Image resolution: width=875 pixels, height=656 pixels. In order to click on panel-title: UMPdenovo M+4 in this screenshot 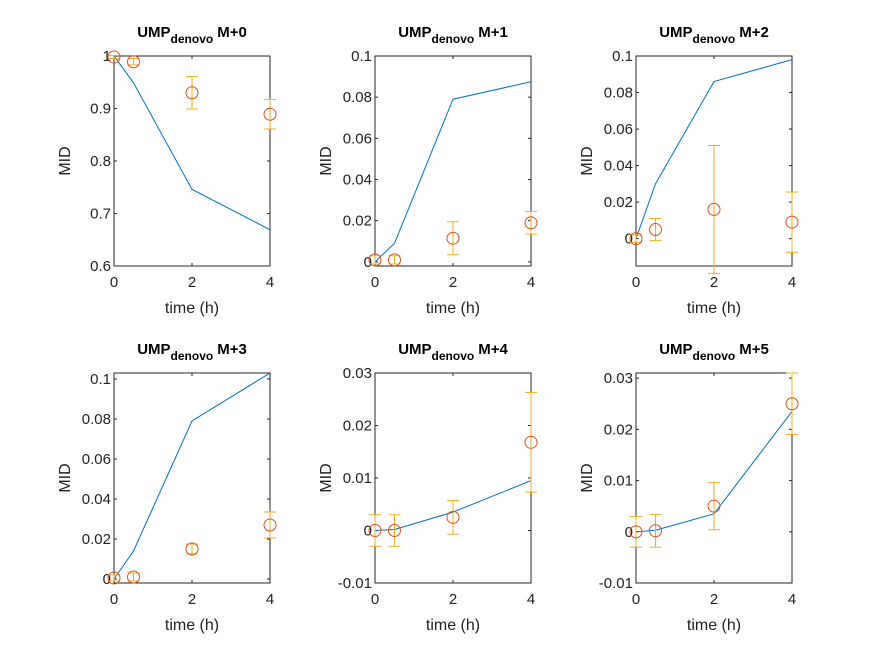, I will do `click(453, 352)`.